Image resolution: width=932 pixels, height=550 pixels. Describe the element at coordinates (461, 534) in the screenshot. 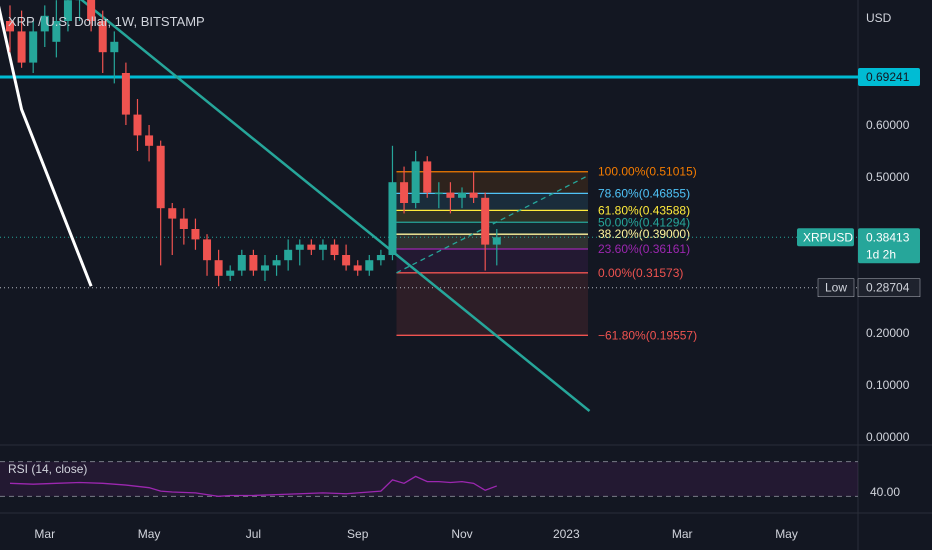

I see `time-tick-label: Nov` at that location.